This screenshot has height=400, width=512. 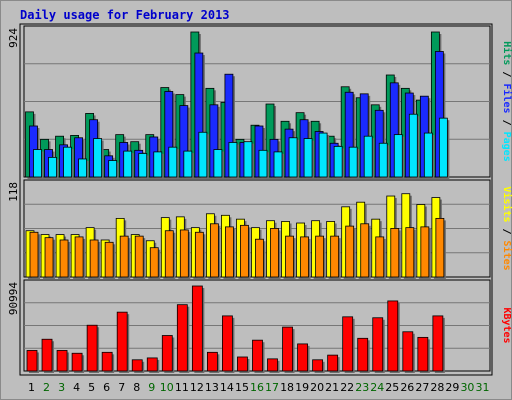 I want to click on x-tick-label-day-20: 20, so click(x=317, y=387).